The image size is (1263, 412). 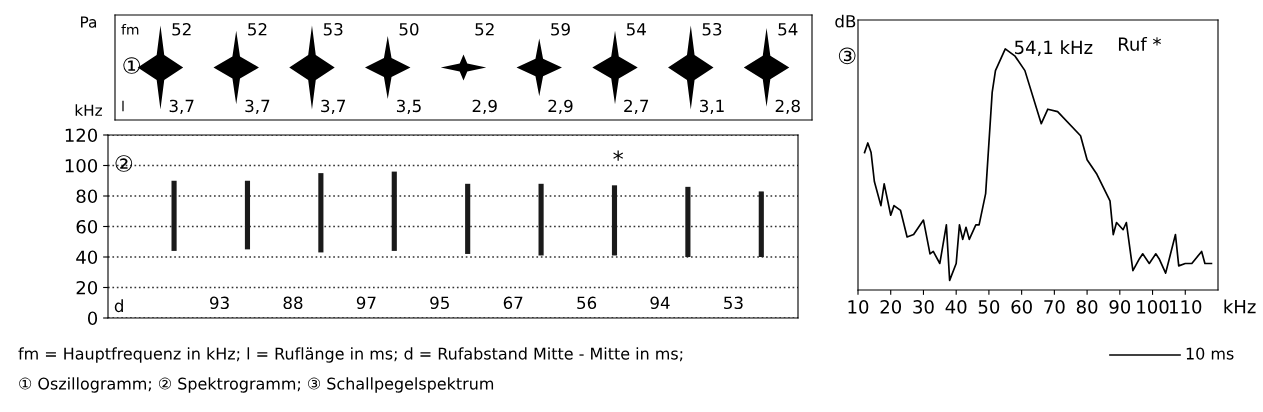 What do you see at coordinates (891, 307) in the screenshot?
I see `x-tick-label: 20` at bounding box center [891, 307].